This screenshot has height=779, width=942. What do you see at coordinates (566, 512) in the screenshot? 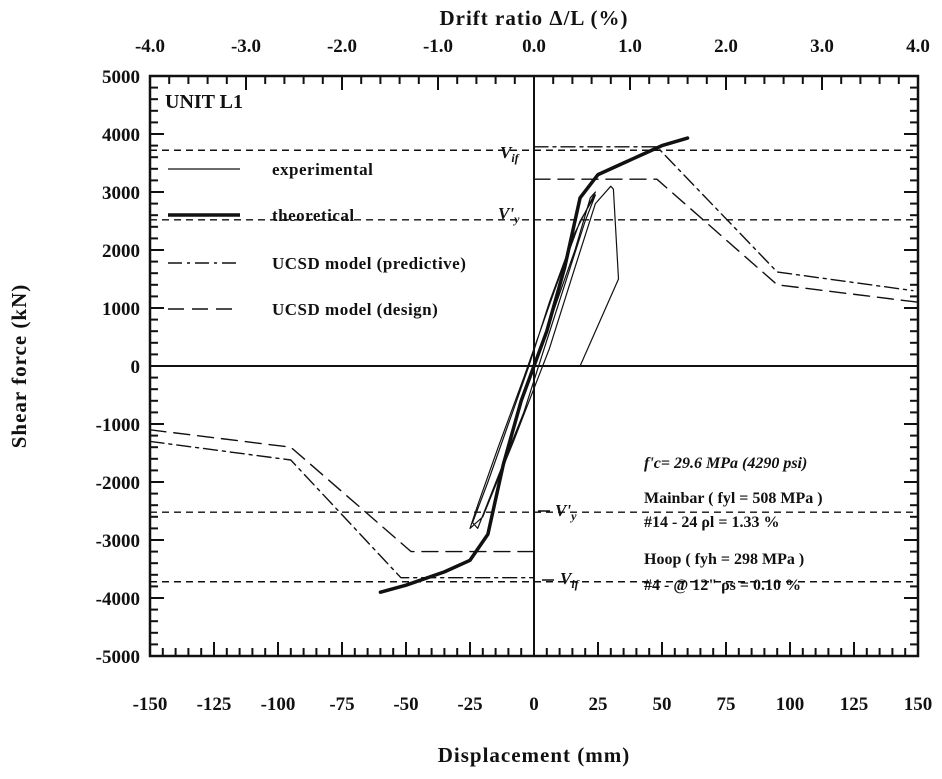
I see `vy-bottom-label: V'y` at bounding box center [566, 512].